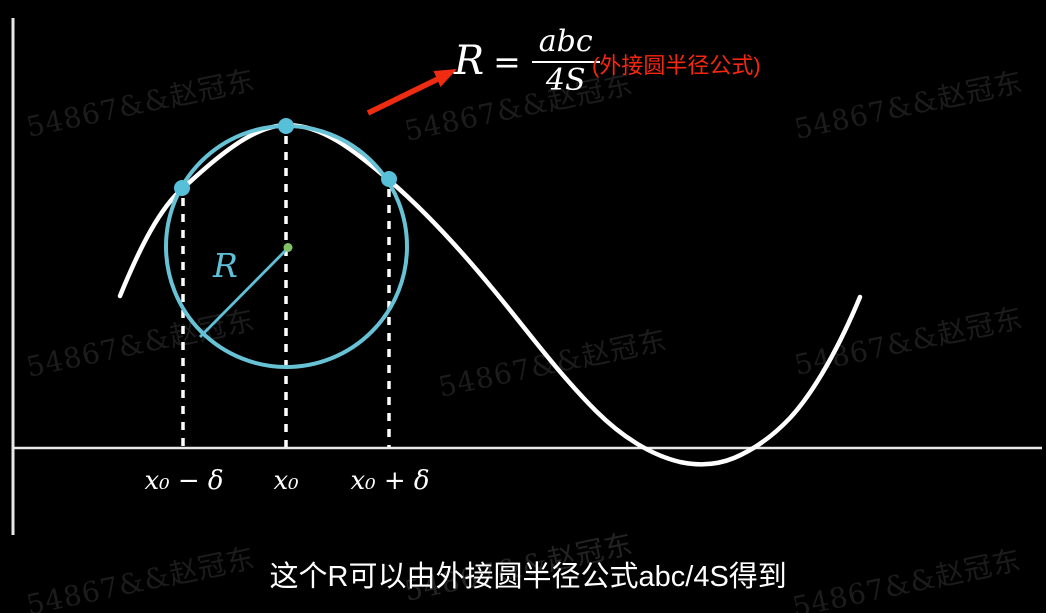 This screenshot has width=1046, height=613. What do you see at coordinates (528, 577) in the screenshot?
I see `subtitle-caption: 这个R可以由外接圆半径公式abc/4S得到` at bounding box center [528, 577].